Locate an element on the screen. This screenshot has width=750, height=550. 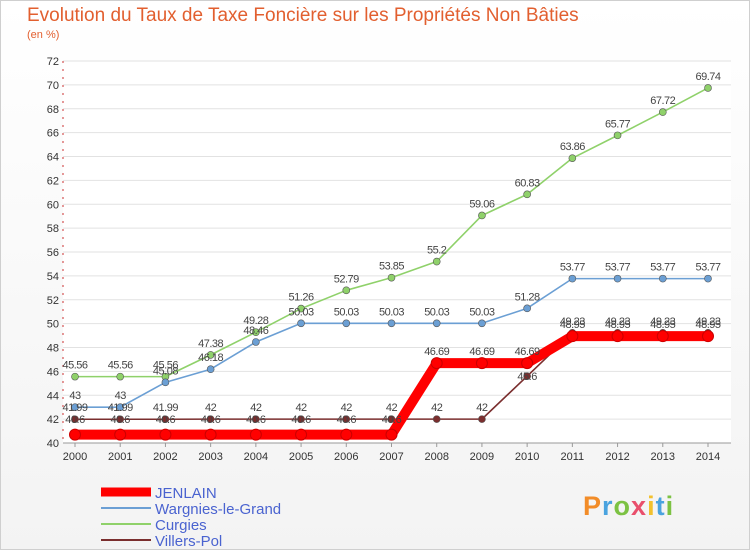
data-label: 51.26 is located at coordinates (301, 298).